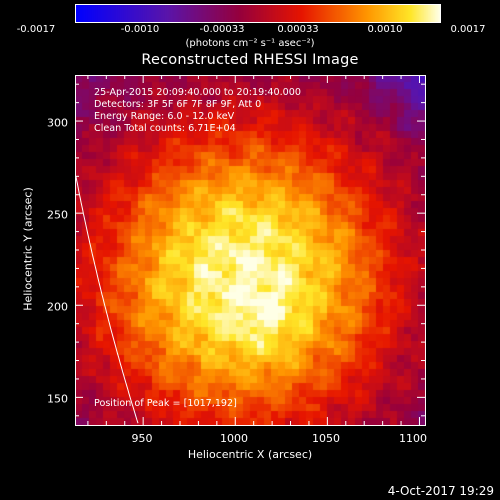 Image resolution: width=500 pixels, height=500 pixels. Describe the element at coordinates (165, 403) in the screenshot. I see `peak-position-label: Position of Peak = [1017,192]` at that location.